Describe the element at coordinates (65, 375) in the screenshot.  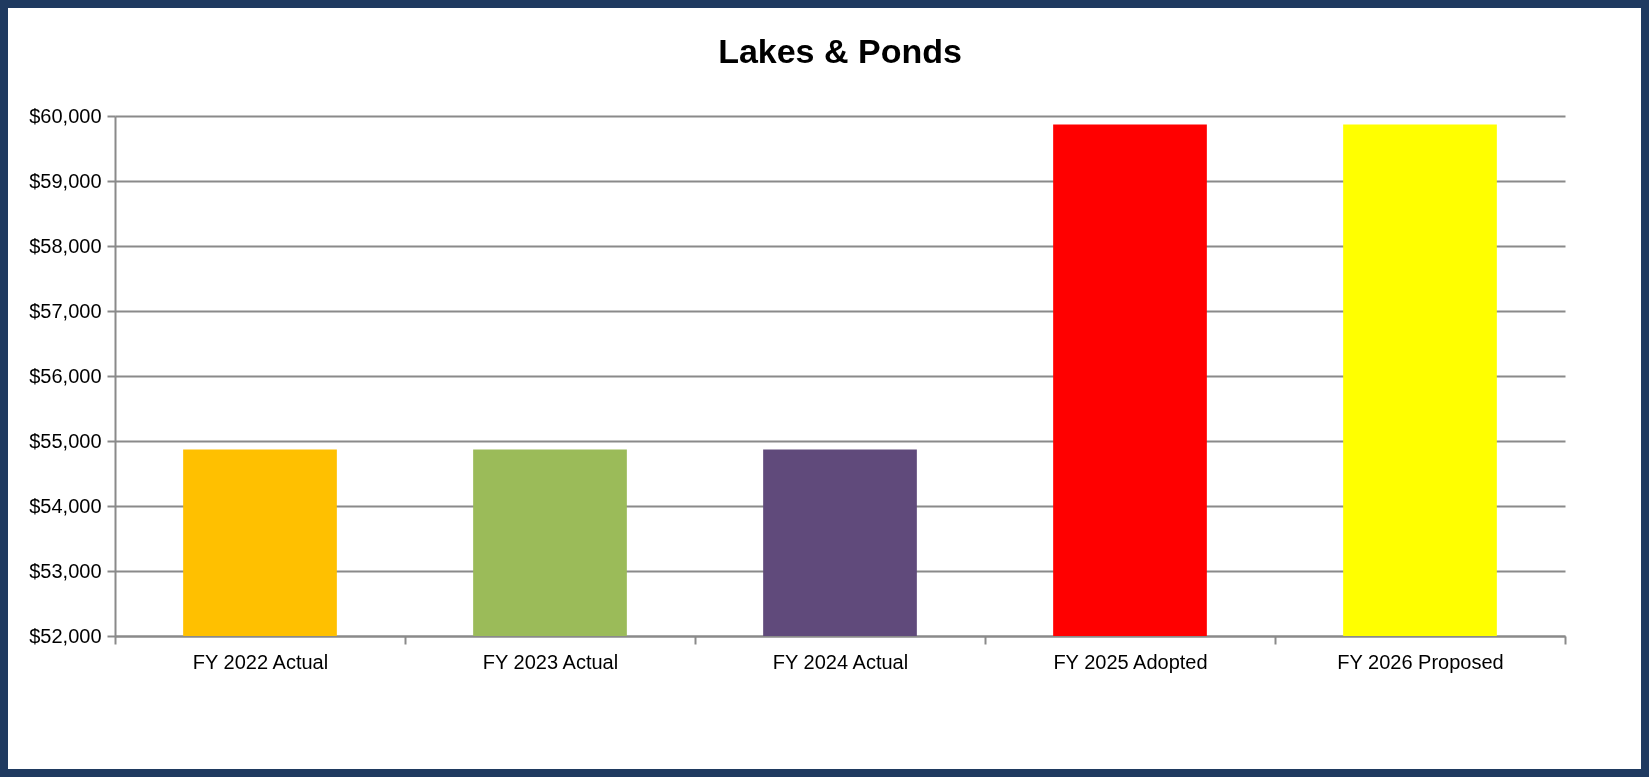
I see `y-tick-label: $56,000` at that location.